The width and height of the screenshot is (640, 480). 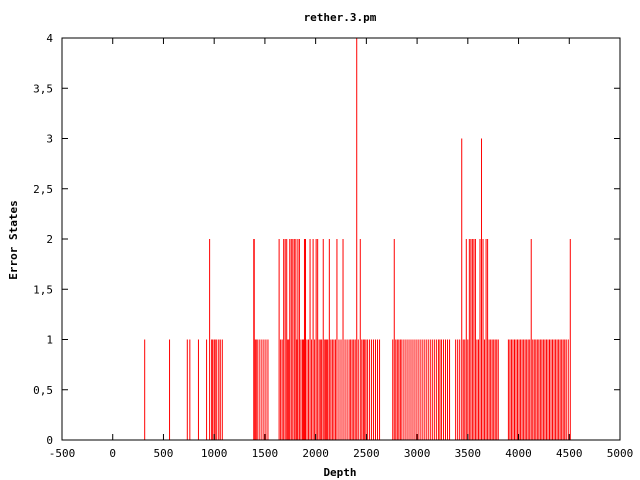 I want to click on y-tick-label: 3,5, so click(x=43, y=88).